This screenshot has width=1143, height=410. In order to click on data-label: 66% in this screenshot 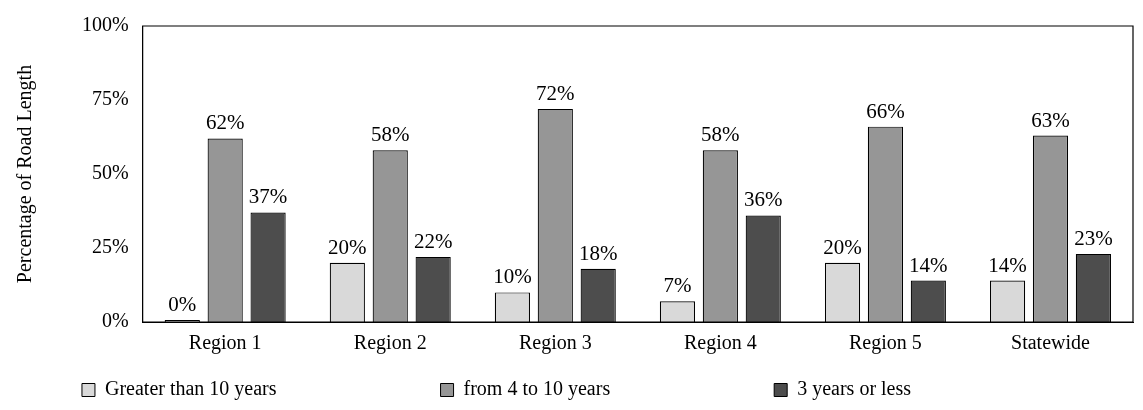, I will do `click(885, 110)`.